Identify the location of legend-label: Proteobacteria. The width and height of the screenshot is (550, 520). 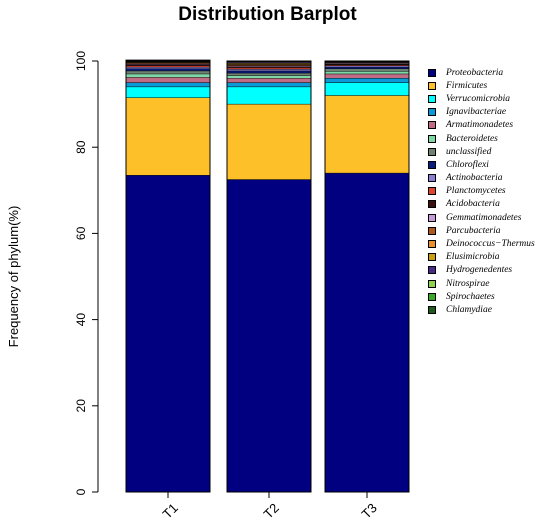
(475, 72).